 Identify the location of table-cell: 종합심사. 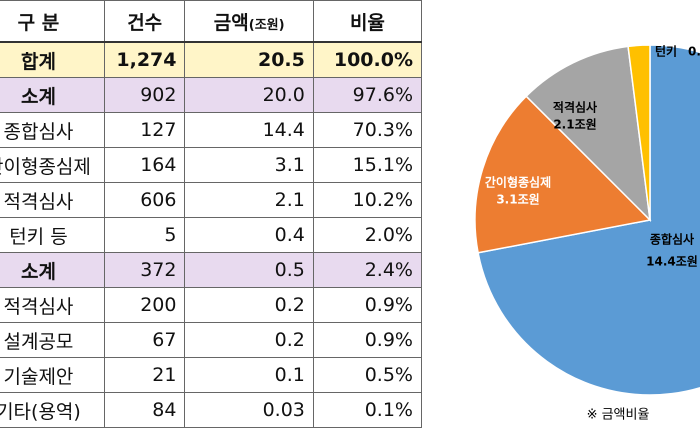
(52, 130).